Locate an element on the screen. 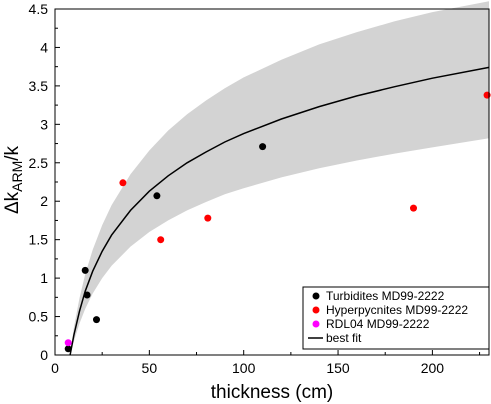 The width and height of the screenshot is (491, 404). x-tick-label: 100 is located at coordinates (244, 368).